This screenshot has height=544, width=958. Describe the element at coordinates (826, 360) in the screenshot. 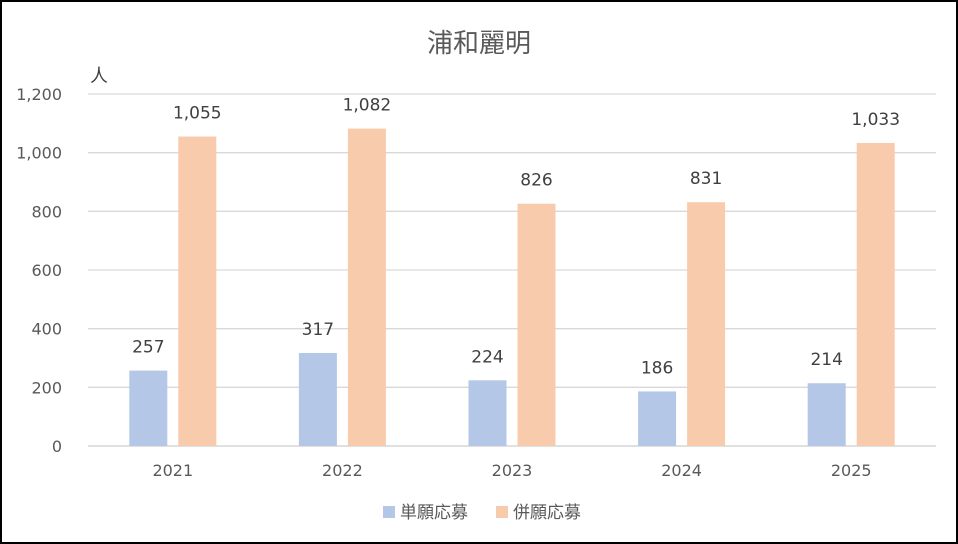

I see `data-label: 214` at that location.